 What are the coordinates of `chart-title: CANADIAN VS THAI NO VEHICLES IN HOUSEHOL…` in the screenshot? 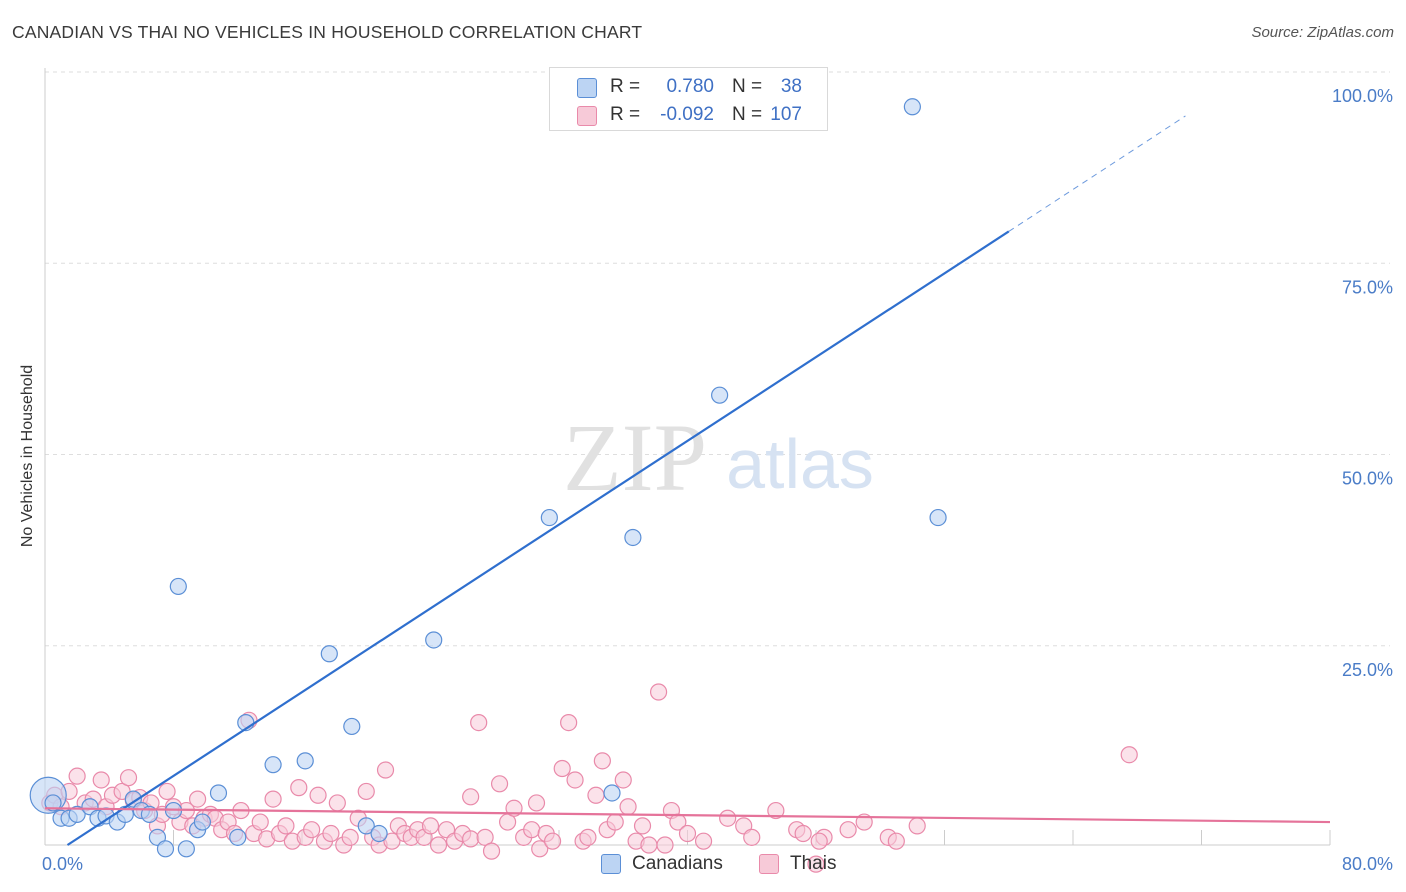 It's located at (327, 32).